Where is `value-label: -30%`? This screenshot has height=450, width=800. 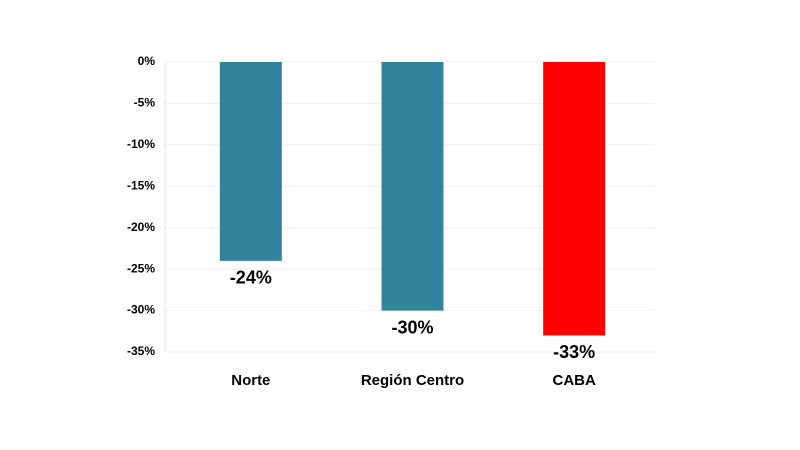 value-label: -30% is located at coordinates (412, 327).